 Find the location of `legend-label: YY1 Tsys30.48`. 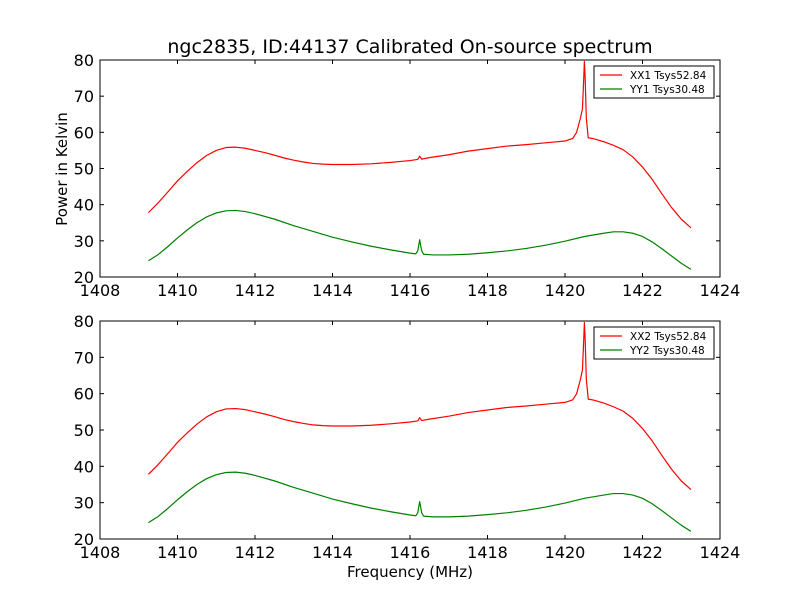

legend-label: YY1 Tsys30.48 is located at coordinates (667, 90).